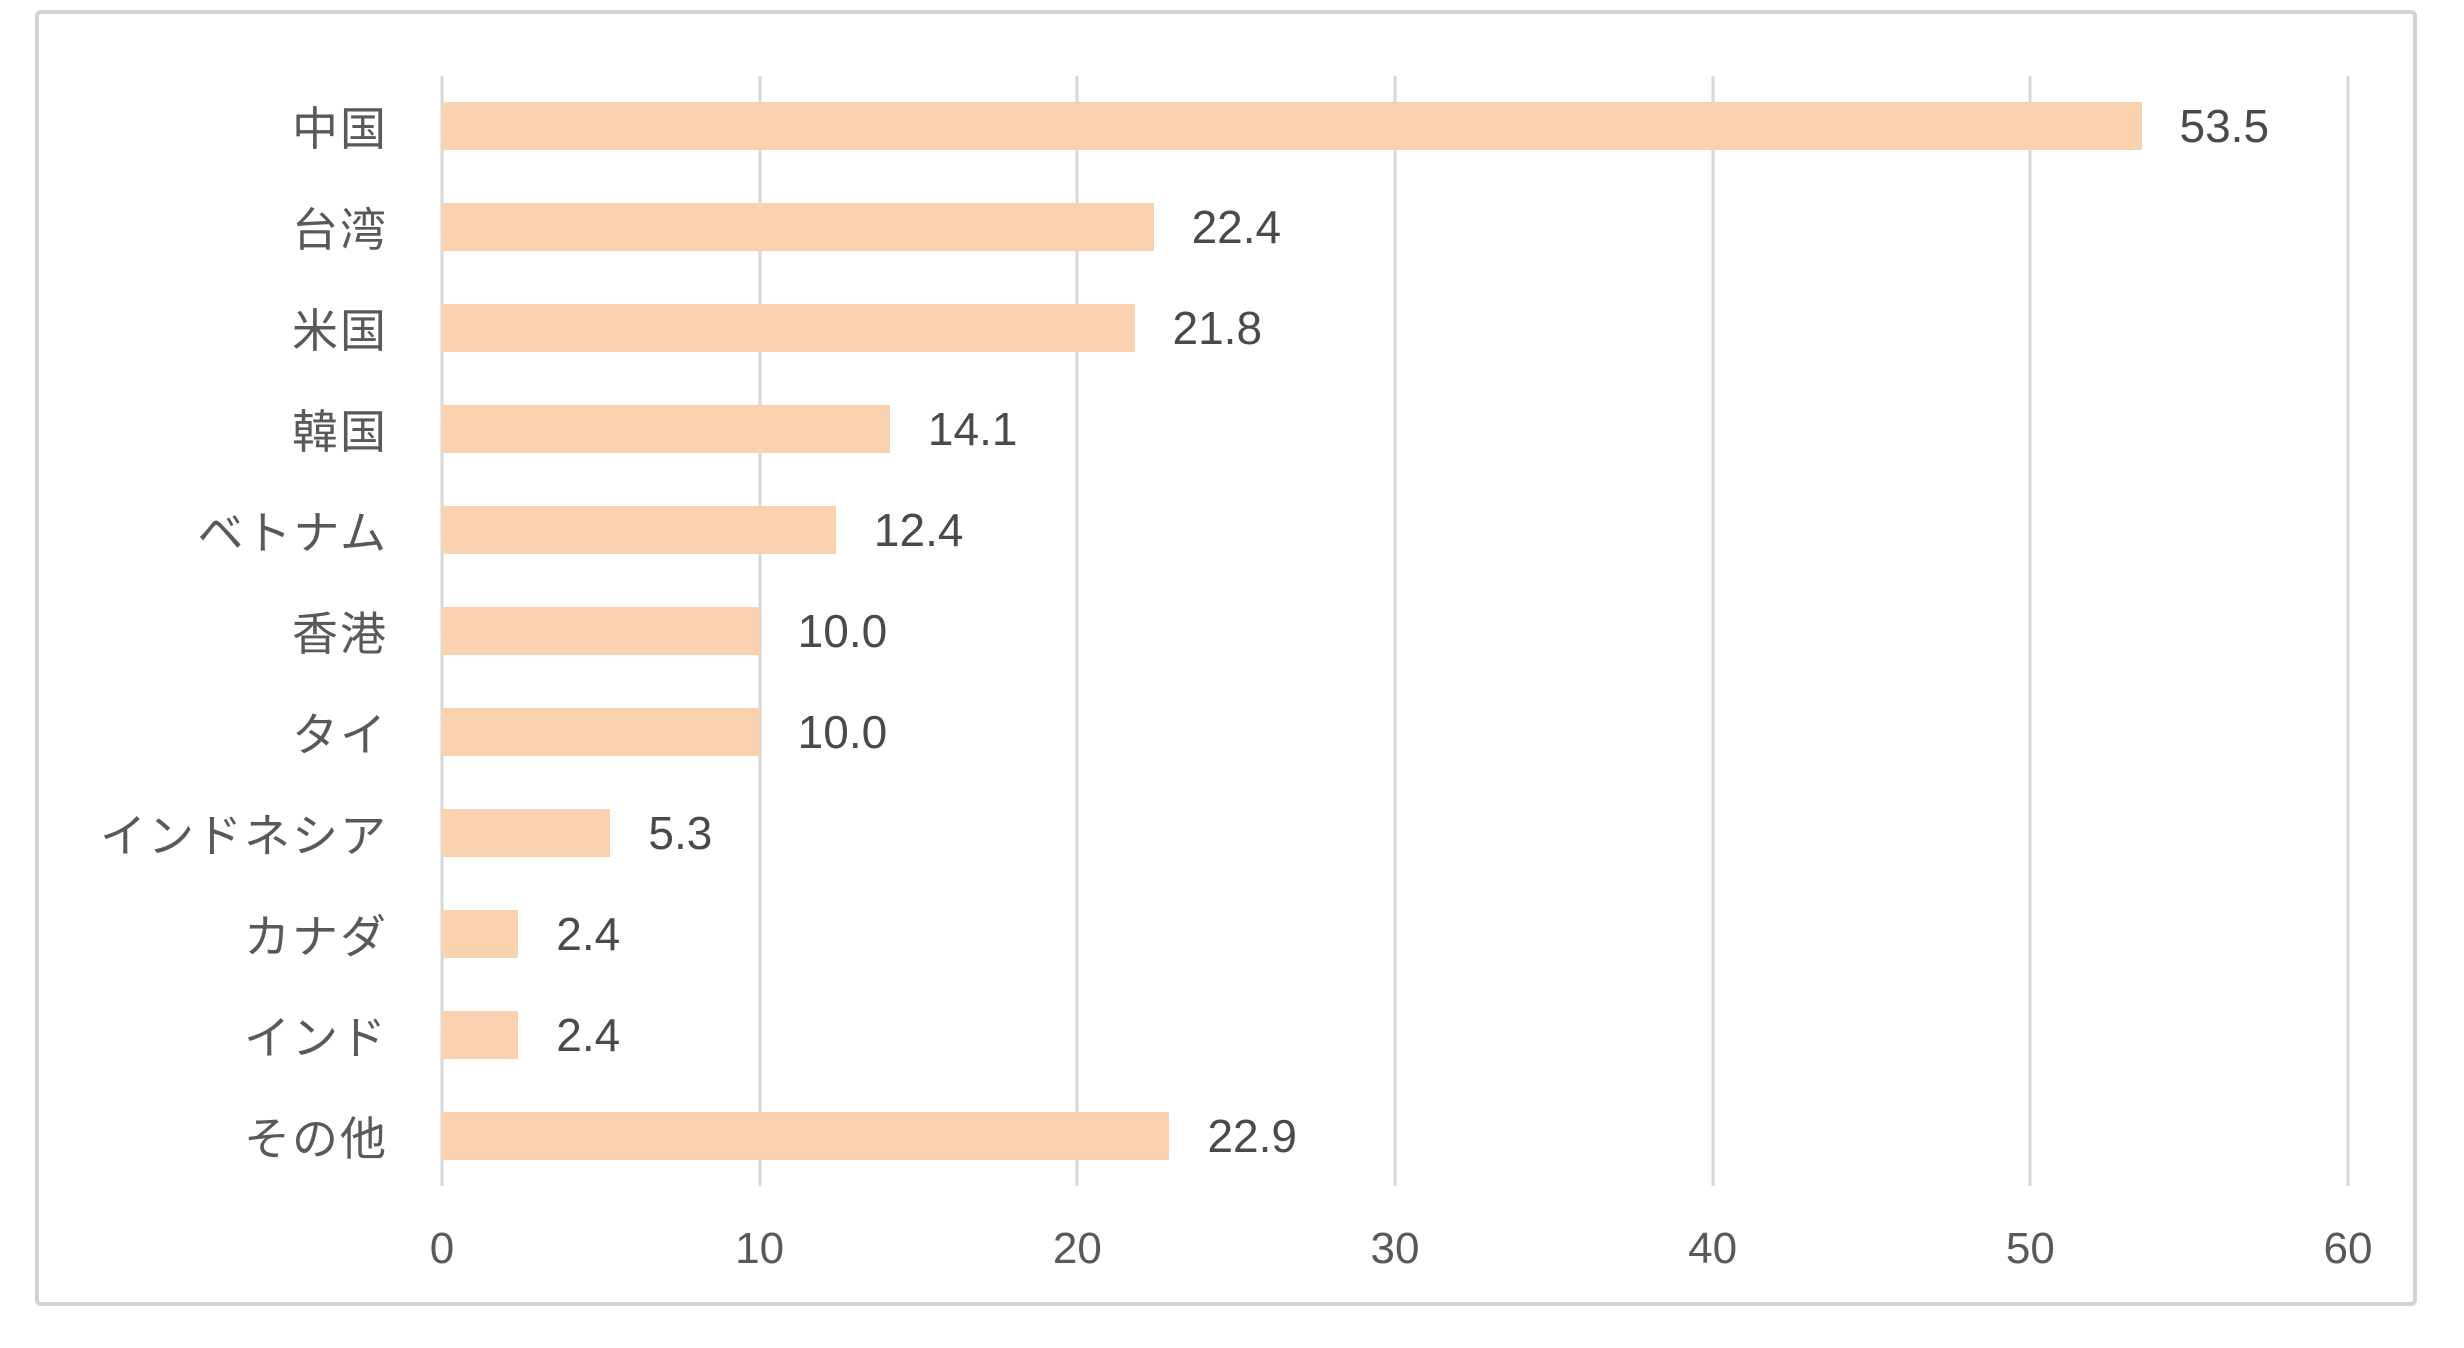 This screenshot has height=1348, width=2464. I want to click on bar-row: インド 2.4, so click(1296, 1034).